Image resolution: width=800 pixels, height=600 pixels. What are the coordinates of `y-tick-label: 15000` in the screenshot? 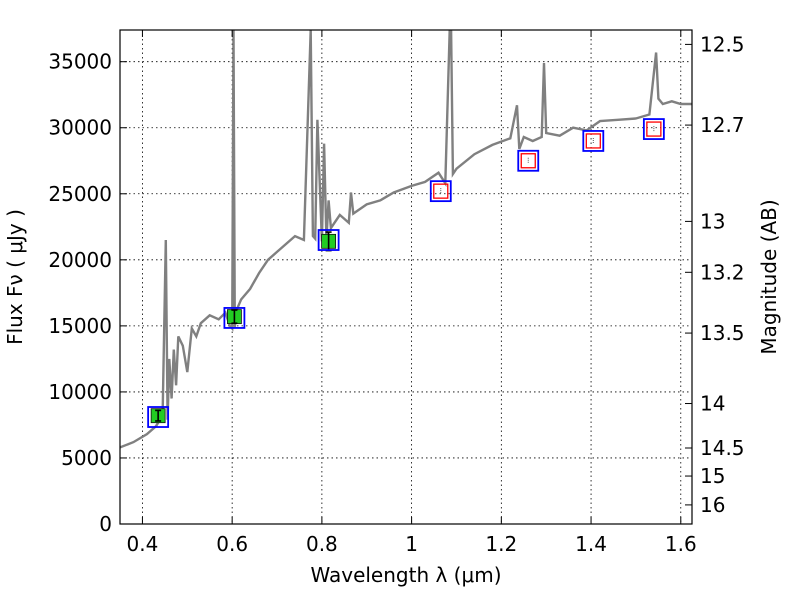 It's located at (80, 326).